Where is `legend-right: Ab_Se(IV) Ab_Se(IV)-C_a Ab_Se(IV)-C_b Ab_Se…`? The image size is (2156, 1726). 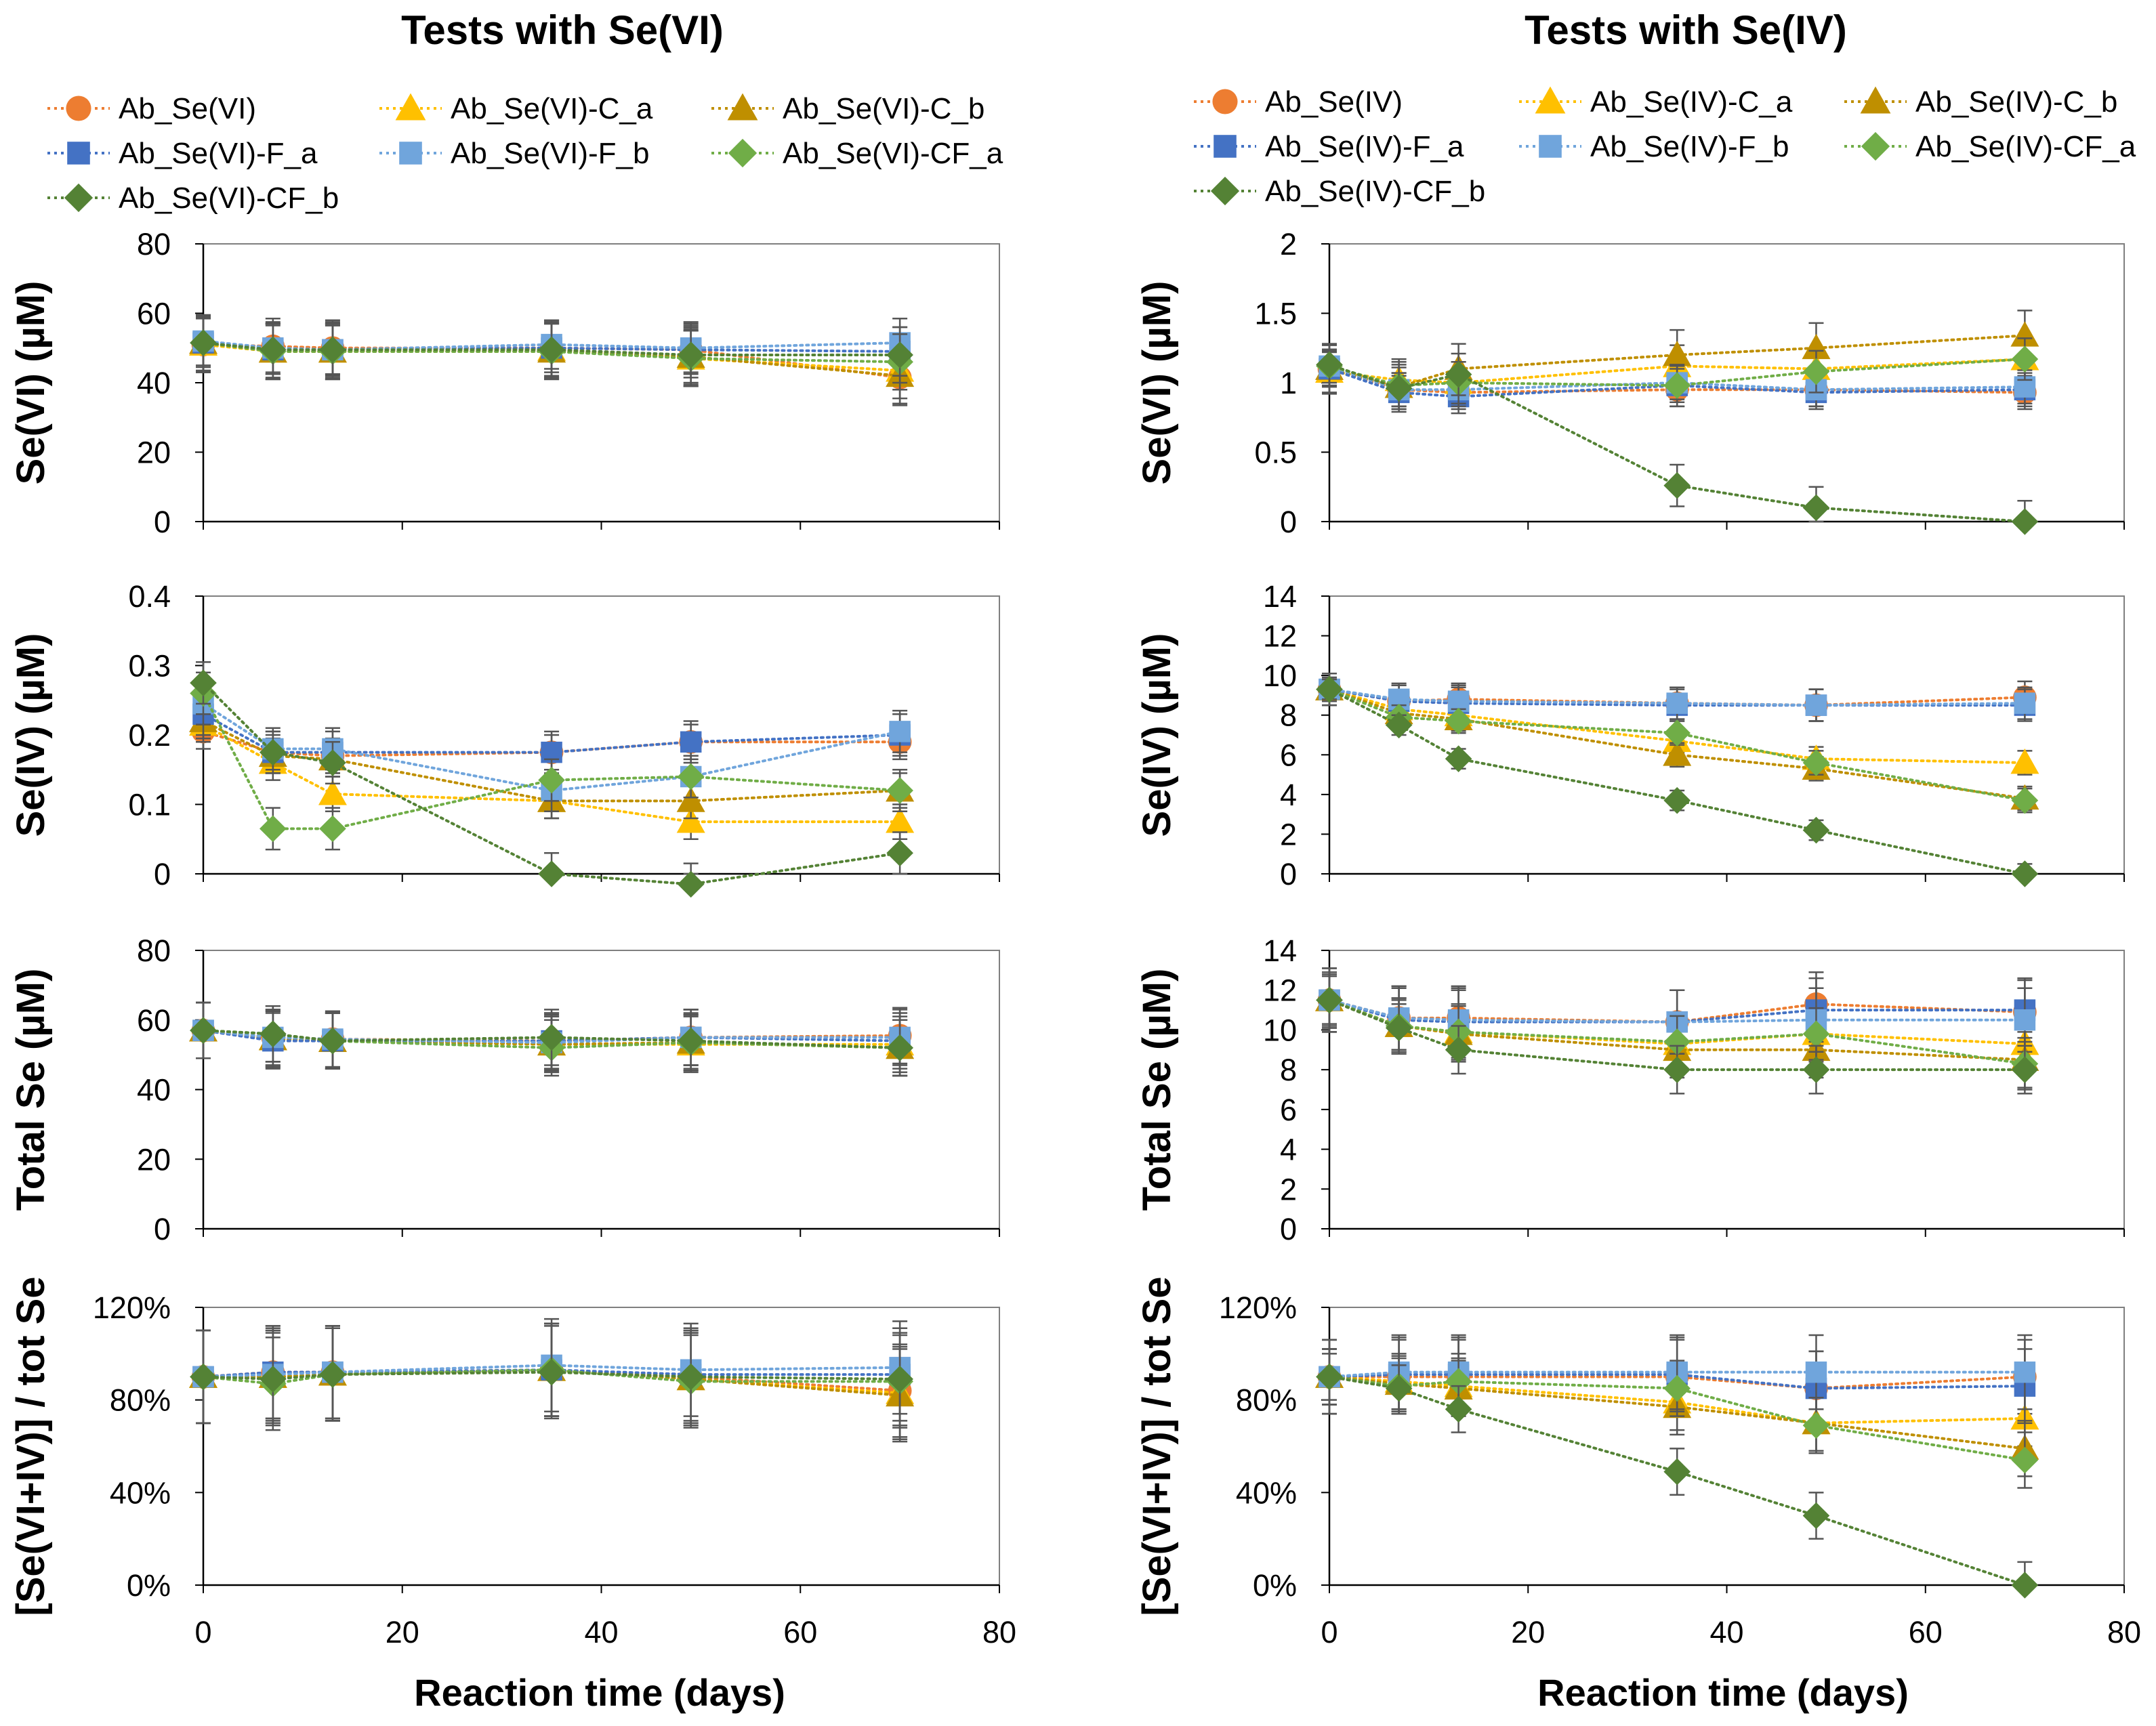
legend-right: Ab_Se(IV) Ab_Se(IV)-C_a Ab_Se(IV)-C_b Ab_Se… is located at coordinates (1665, 147).